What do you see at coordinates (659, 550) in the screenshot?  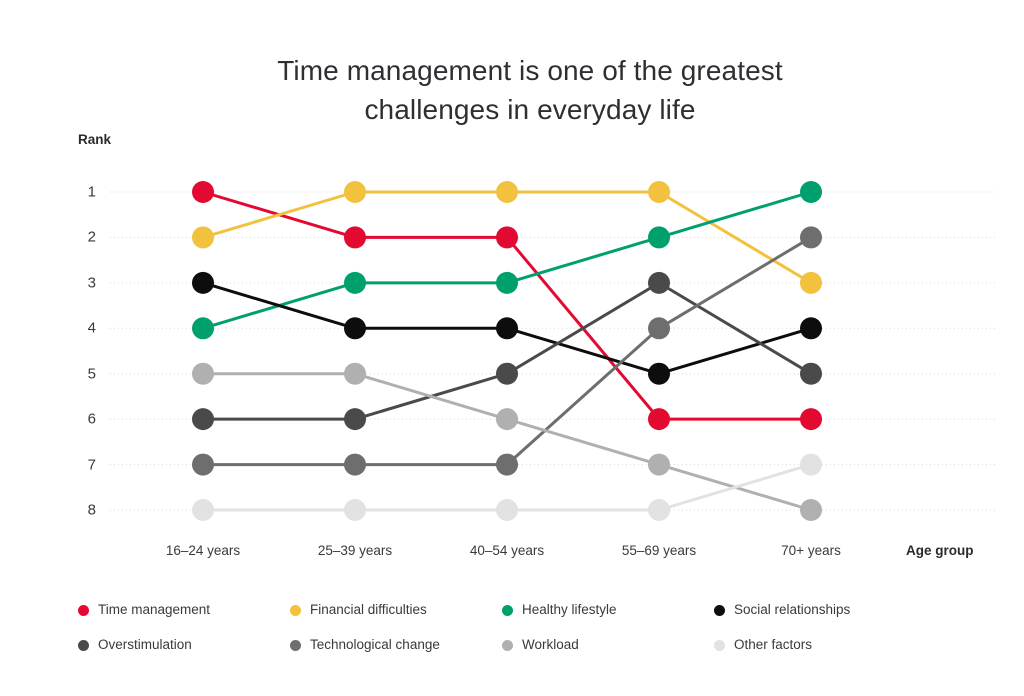 I see `x-tick-label: 55–69 years` at bounding box center [659, 550].